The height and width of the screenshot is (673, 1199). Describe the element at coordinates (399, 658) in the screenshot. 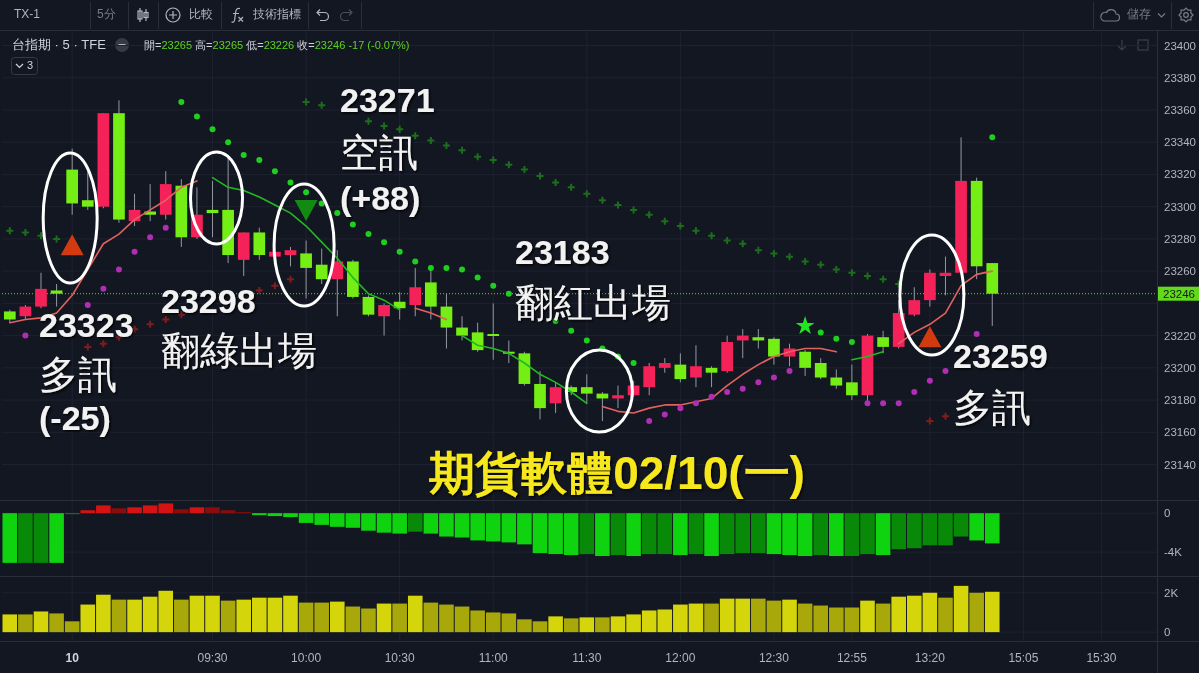

I see `x-tick-label: 10:30` at that location.